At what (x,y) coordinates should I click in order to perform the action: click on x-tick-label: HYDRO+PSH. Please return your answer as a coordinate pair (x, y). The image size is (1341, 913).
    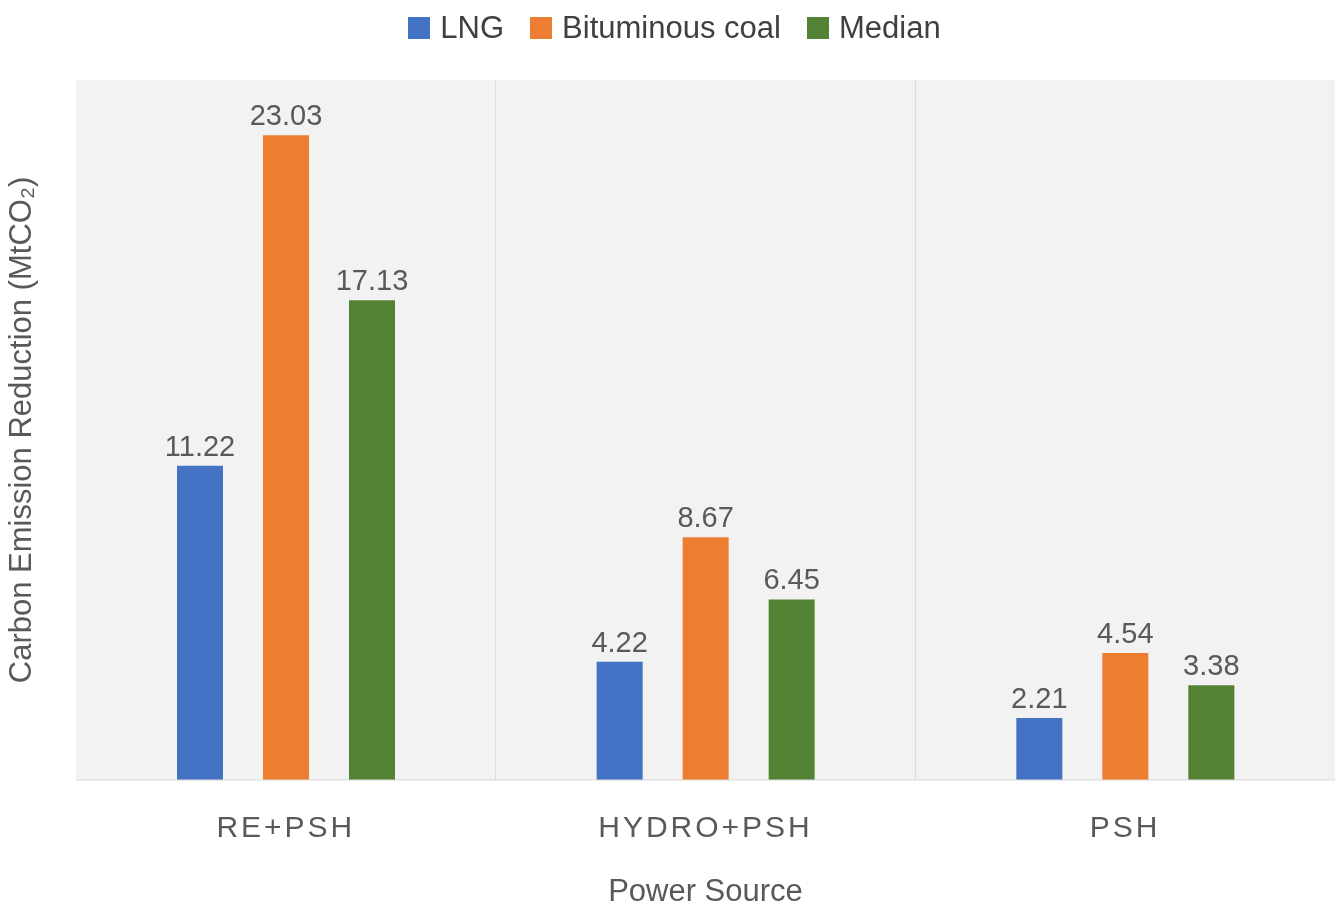
    Looking at the image, I should click on (705, 827).